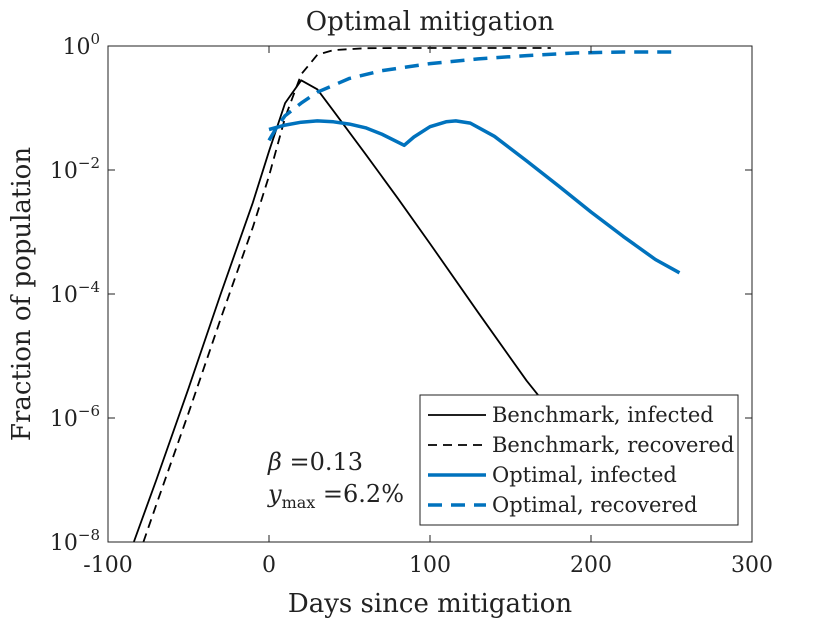 This screenshot has height=623, width=830. What do you see at coordinates (430, 22) in the screenshot?
I see `chart-title: Optimal mitigation` at bounding box center [430, 22].